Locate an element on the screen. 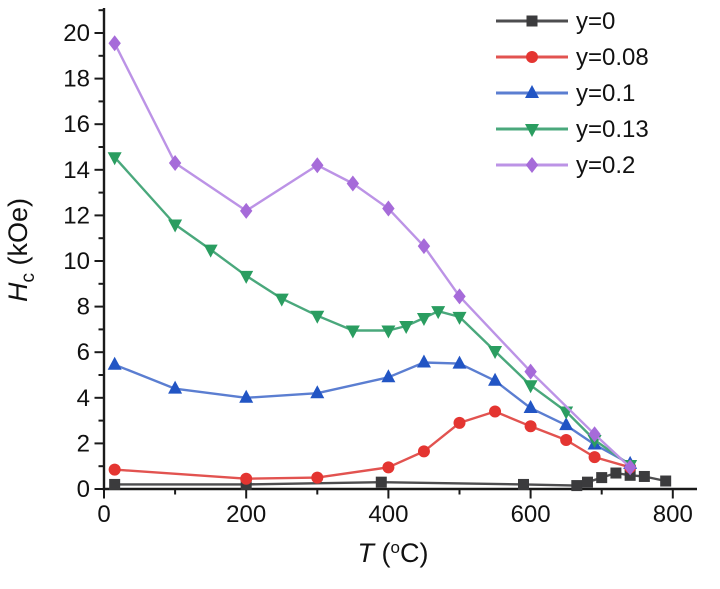  y-tick-label: 12 is located at coordinates (76, 215).